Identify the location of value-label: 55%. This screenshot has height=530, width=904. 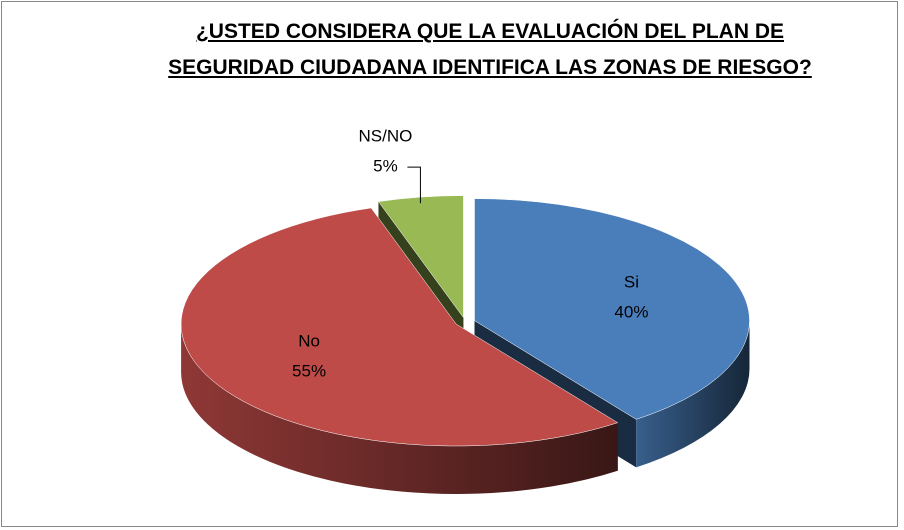
(309, 371).